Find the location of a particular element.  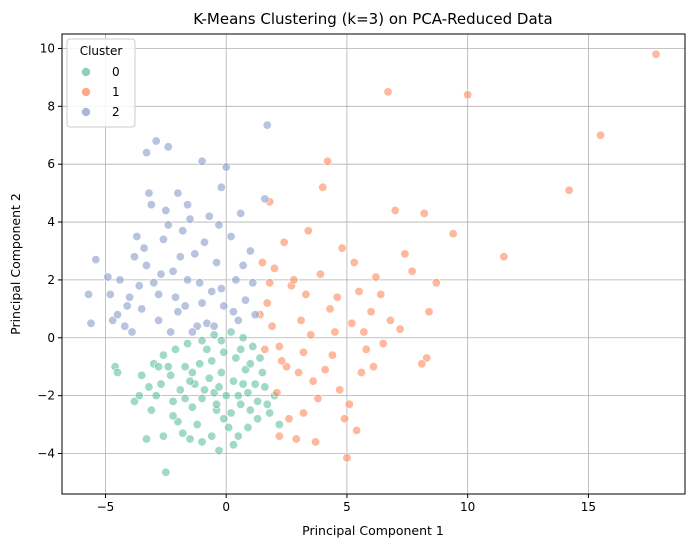

x-tick-label: 0 is located at coordinates (226, 507).